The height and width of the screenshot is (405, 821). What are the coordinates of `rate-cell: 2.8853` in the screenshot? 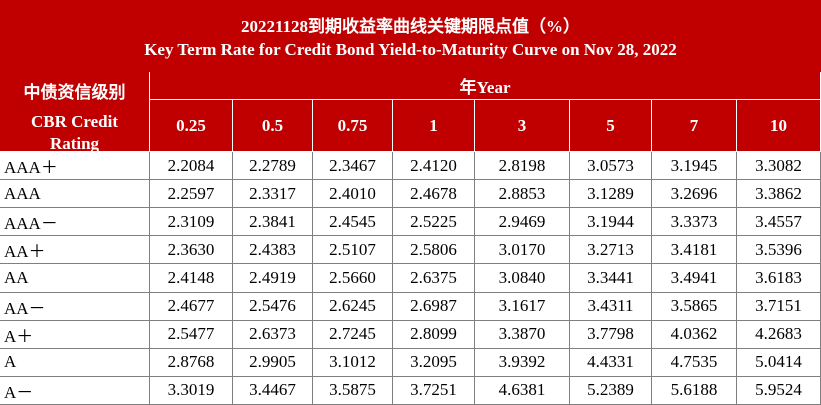 It's located at (522, 194).